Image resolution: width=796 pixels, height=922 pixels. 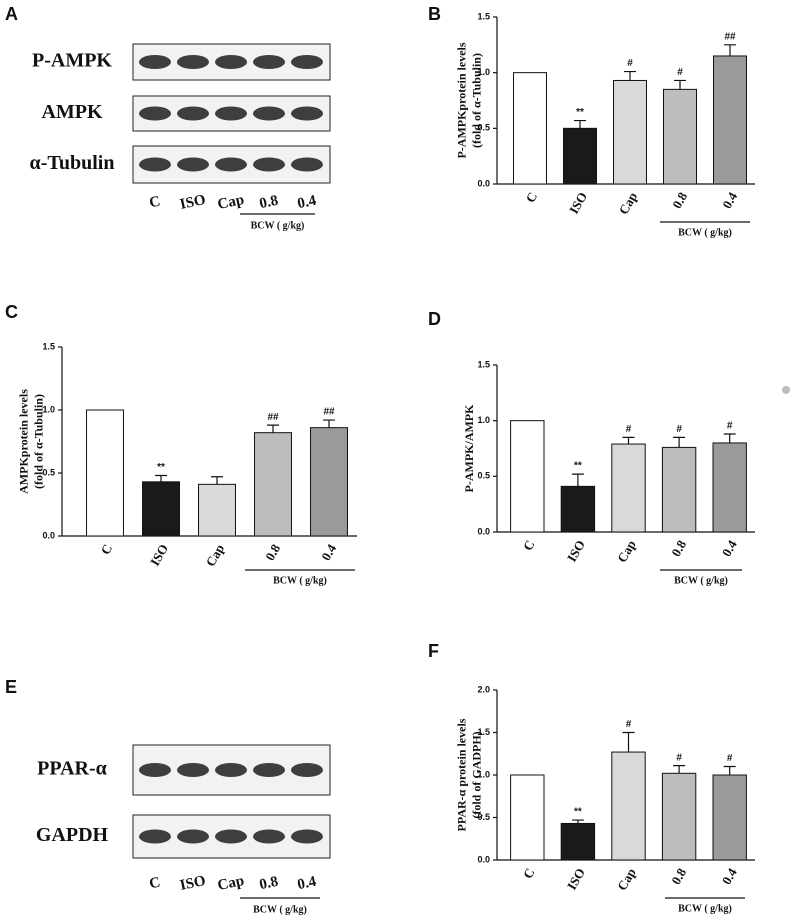 I want to click on row-label: GAPDH, so click(x=72, y=835).